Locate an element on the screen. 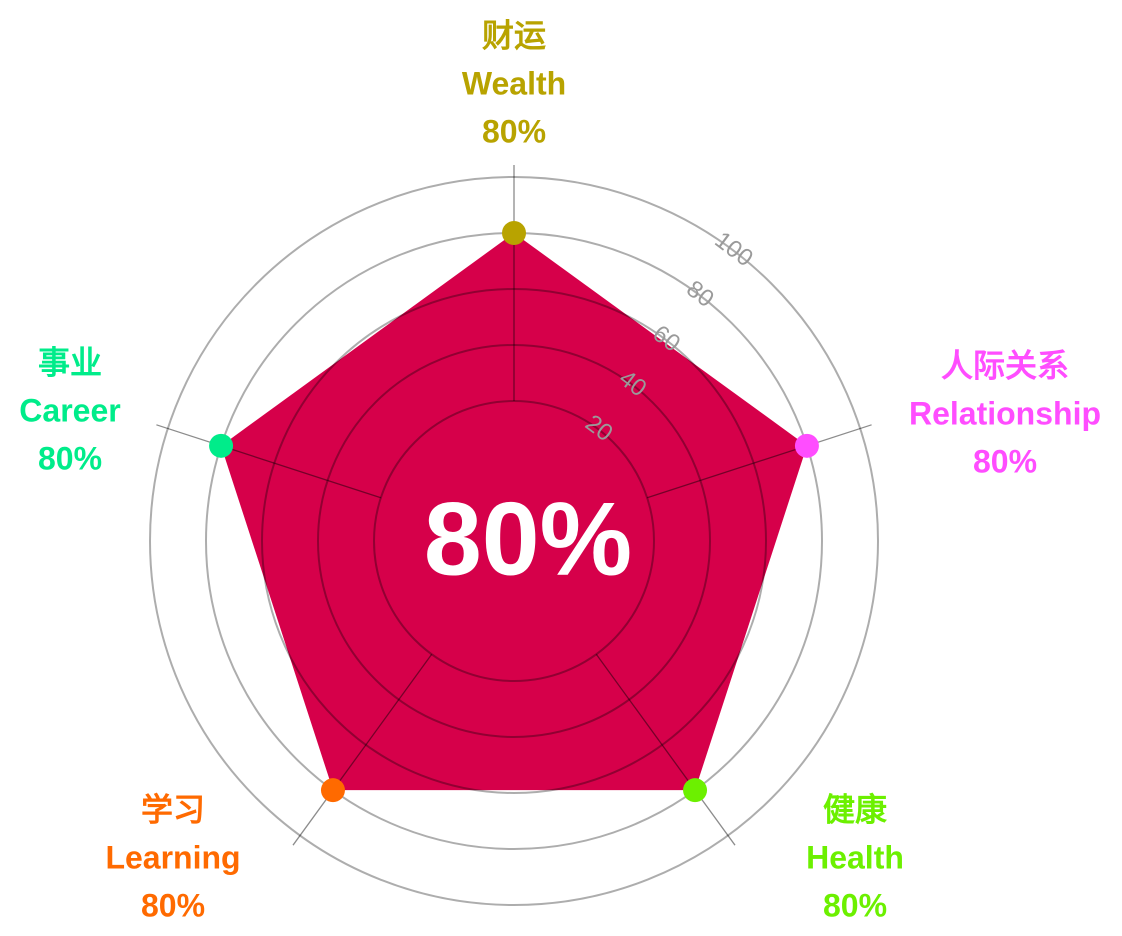 The height and width of the screenshot is (936, 1122). center-value: 80% is located at coordinates (528, 539).